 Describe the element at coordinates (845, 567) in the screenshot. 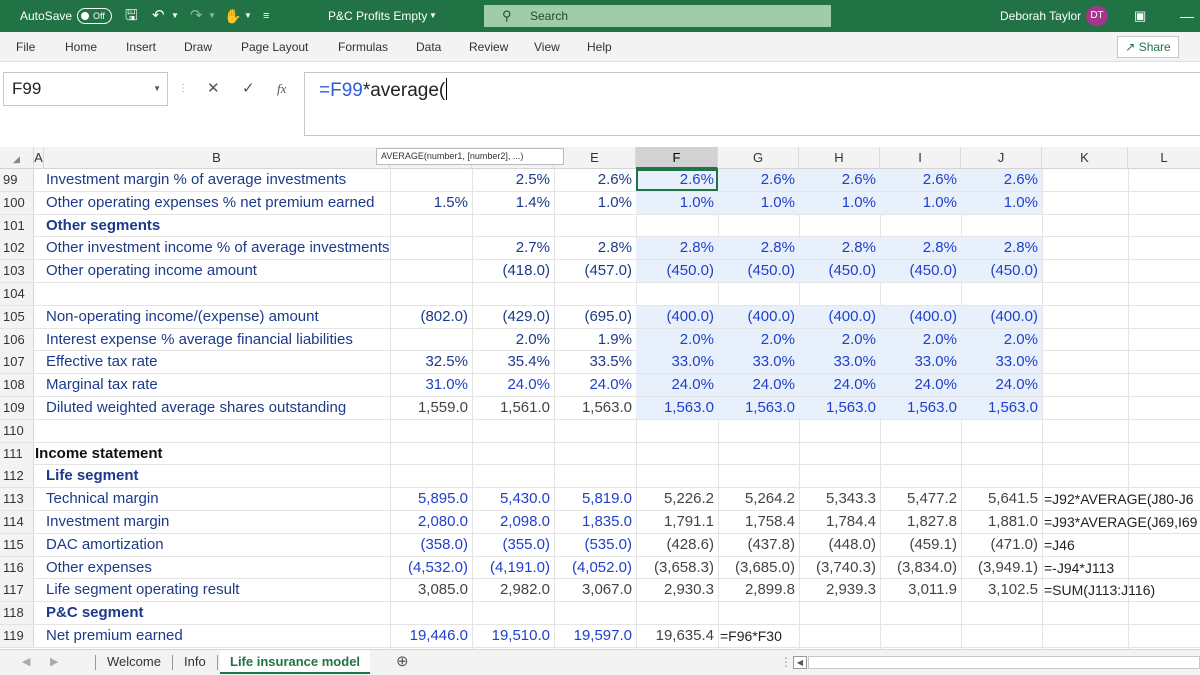

I see `cell-h: (3,740.3)` at that location.